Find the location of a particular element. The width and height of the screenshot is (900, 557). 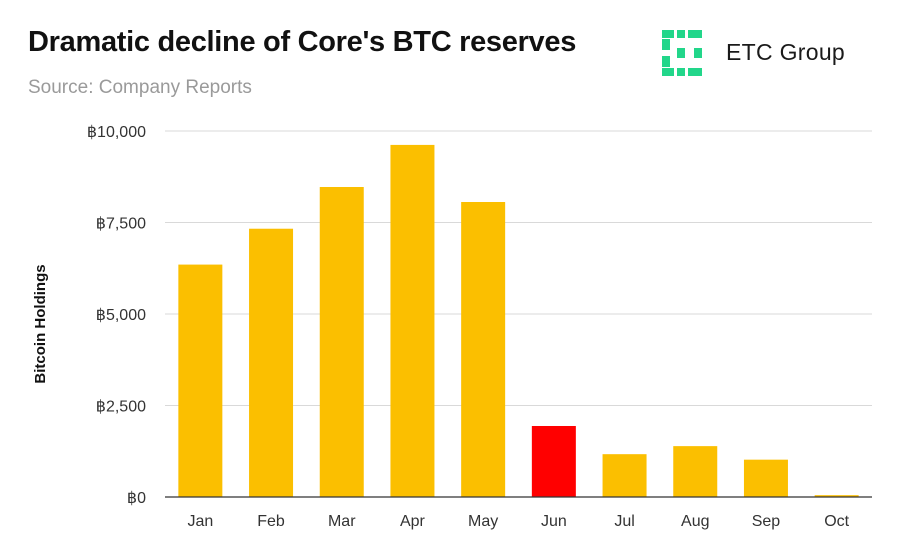

bar-feb is located at coordinates (271, 363).